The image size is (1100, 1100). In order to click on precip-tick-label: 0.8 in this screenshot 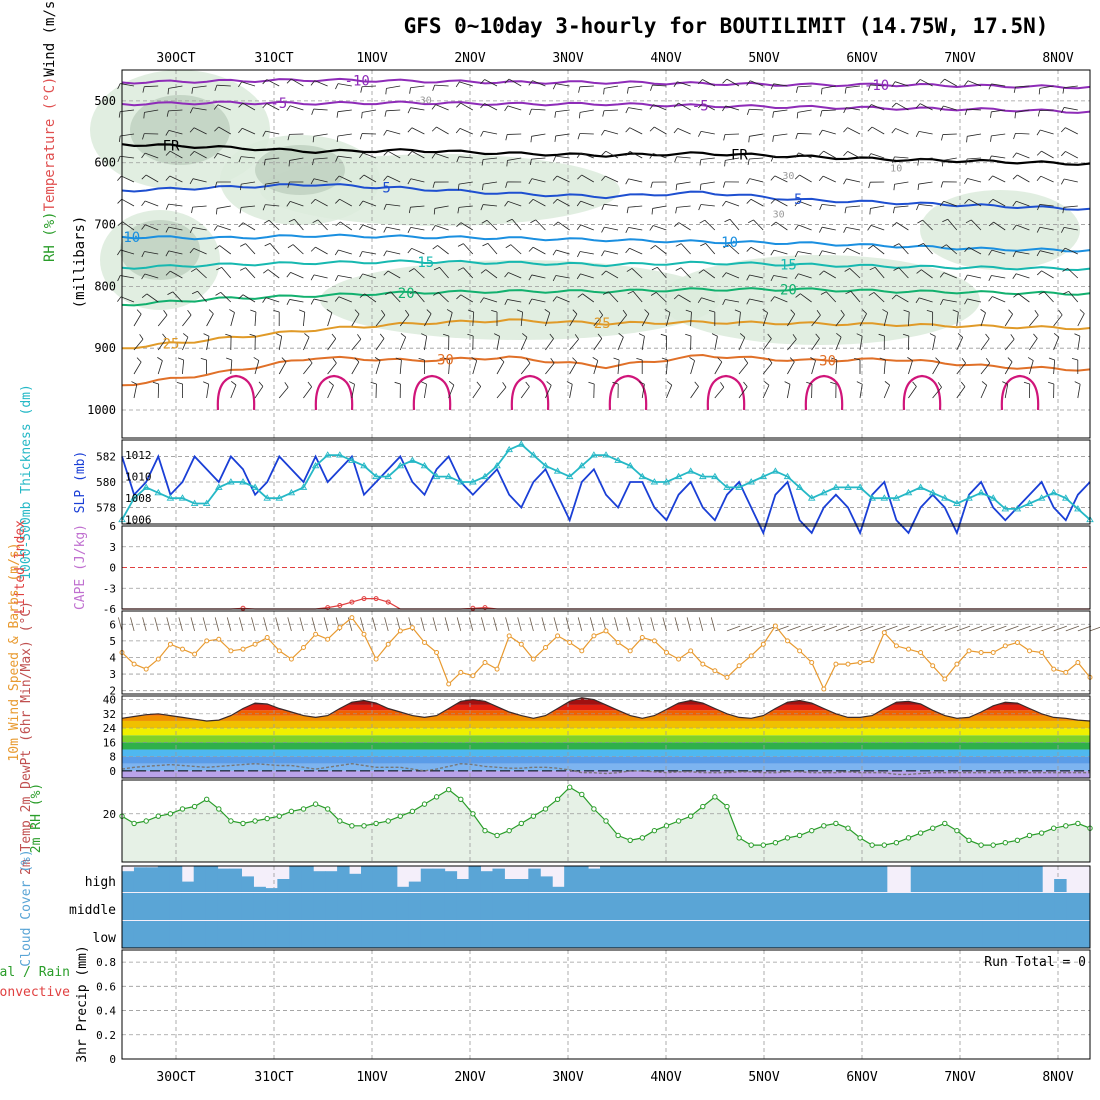, I will do `click(106, 962)`.